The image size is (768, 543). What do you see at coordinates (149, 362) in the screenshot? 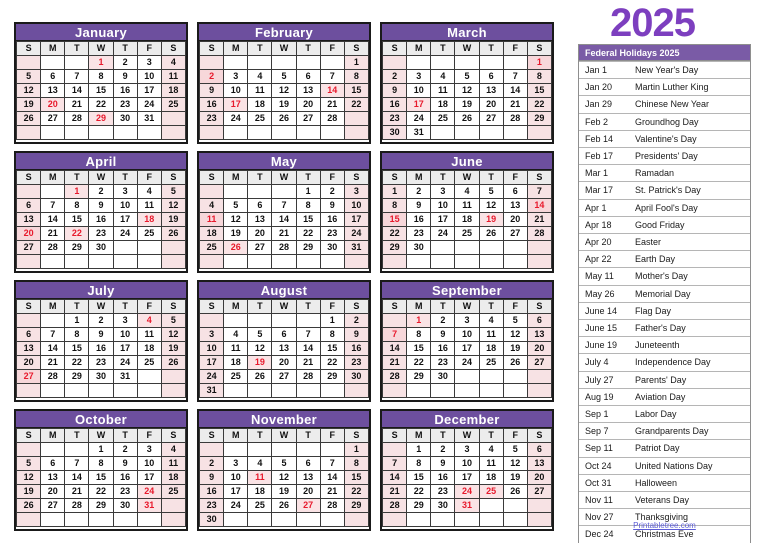
I see `day-cell: 25` at bounding box center [149, 362].